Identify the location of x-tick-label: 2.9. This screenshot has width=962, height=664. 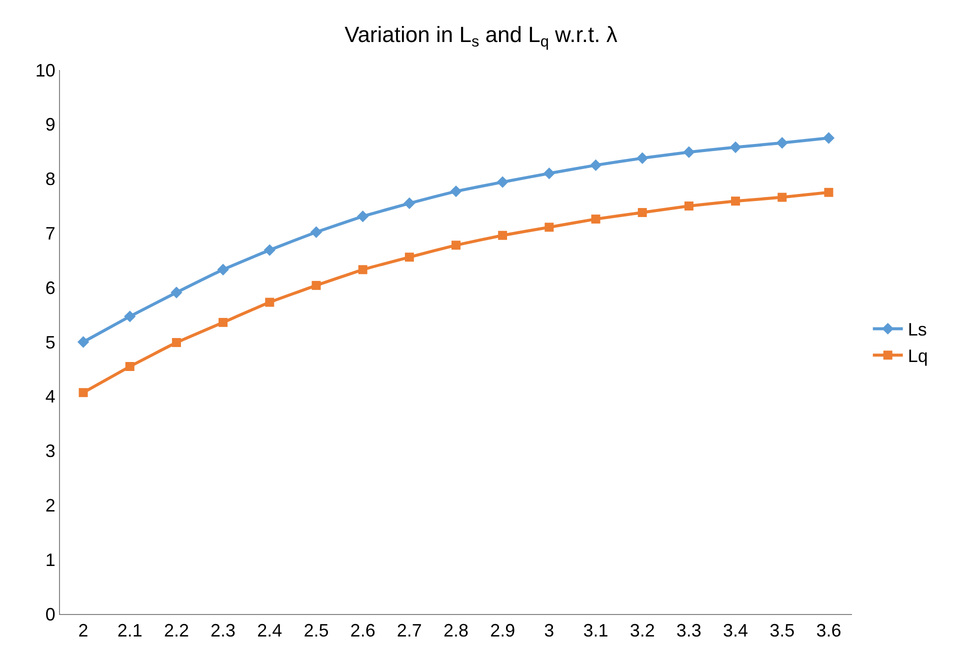
(503, 630).